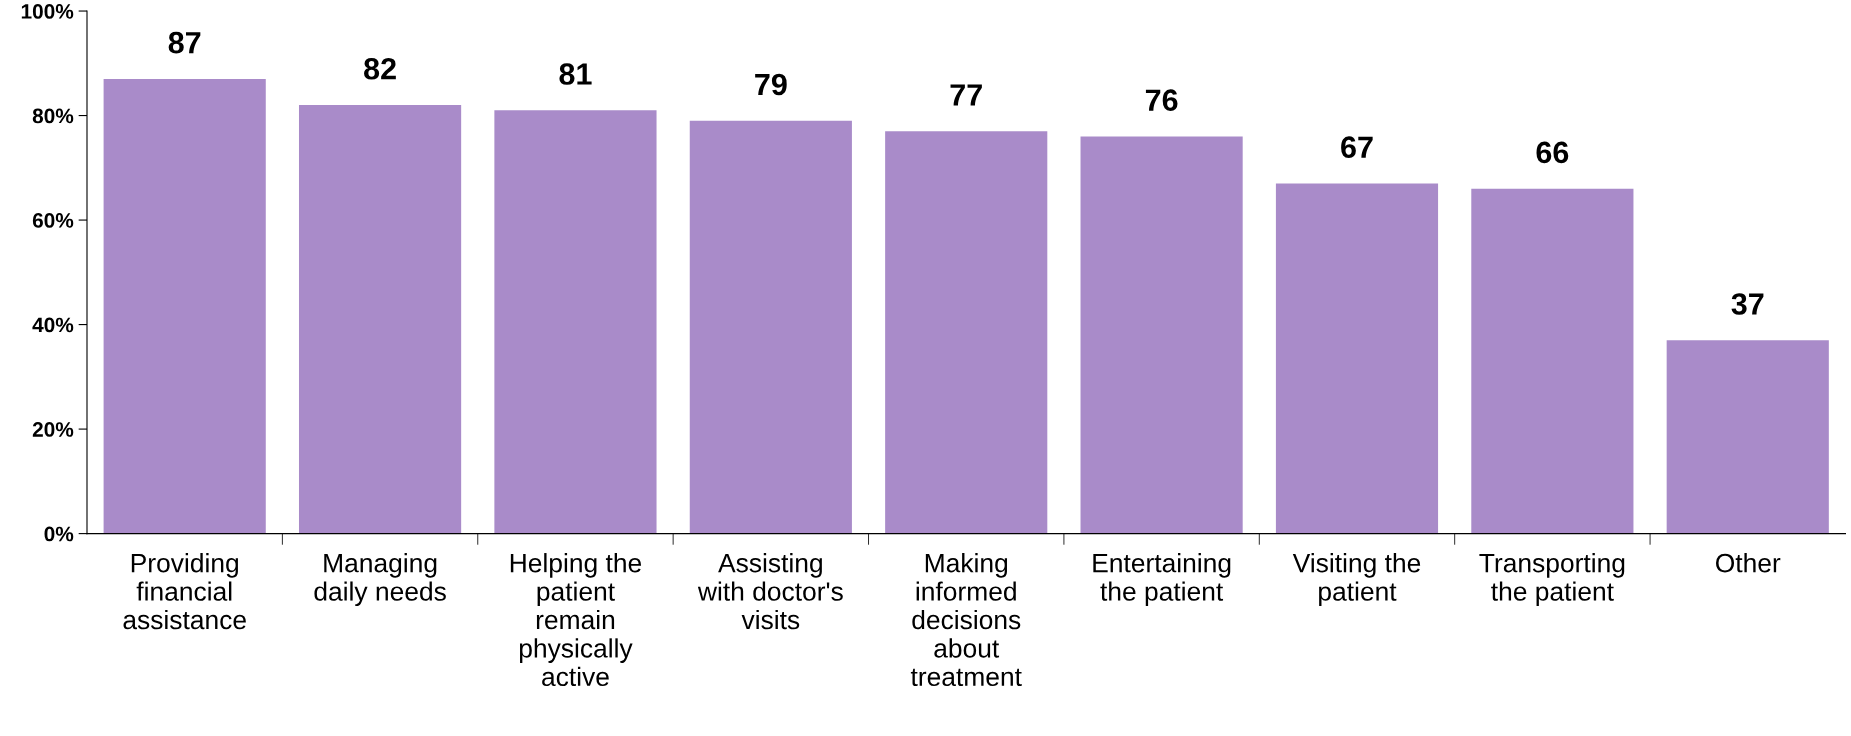 The height and width of the screenshot is (736, 1851). I want to click on y-tick-label: 40%, so click(53, 325).